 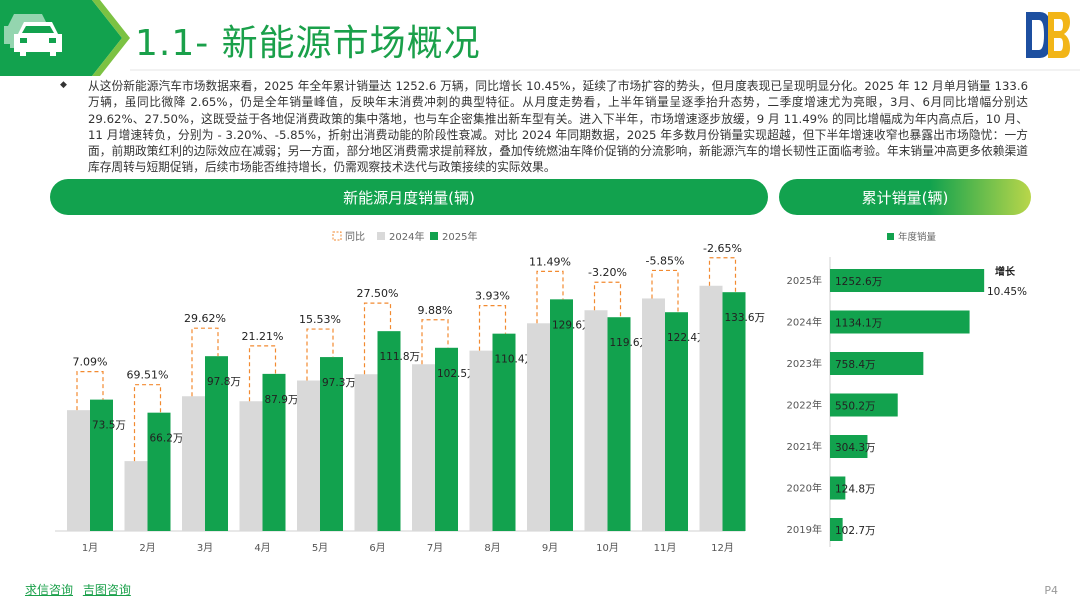 I want to click on cumulative-sales-header: 累计销量(辆), so click(x=905, y=197).